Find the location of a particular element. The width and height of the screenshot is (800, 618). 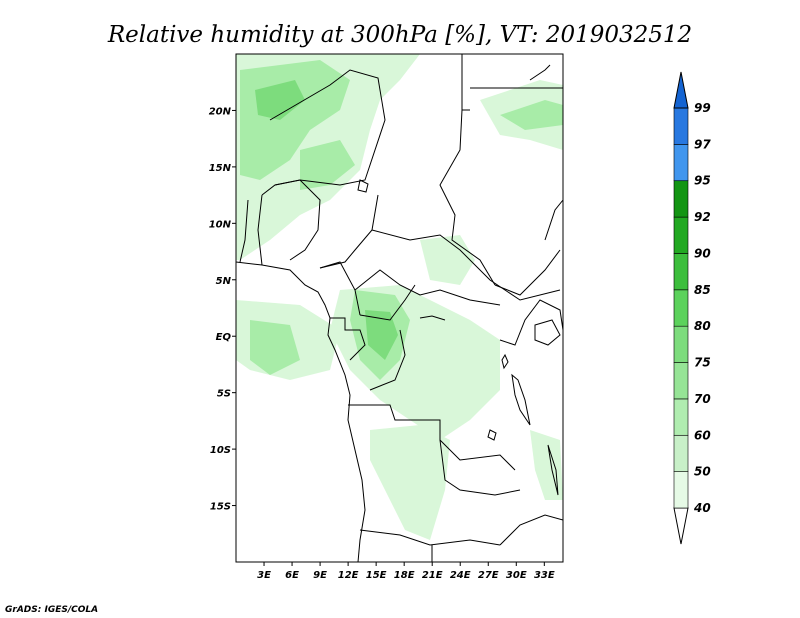

lon-tick-label: 24E is located at coordinates (460, 575).